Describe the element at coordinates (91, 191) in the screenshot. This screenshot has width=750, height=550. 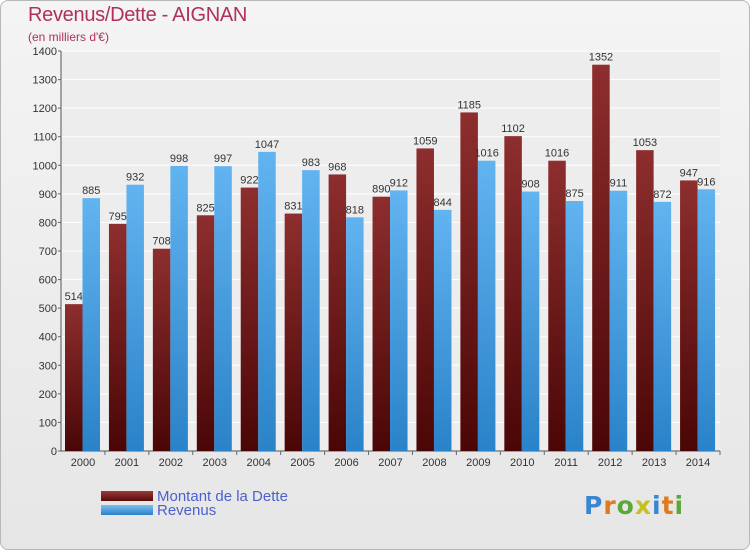
I see `data-label-revenus: 885` at that location.